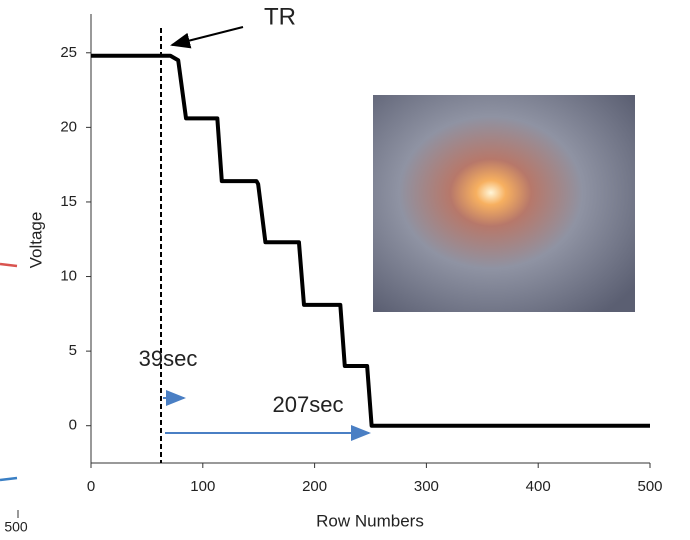 The height and width of the screenshot is (540, 690). What do you see at coordinates (68, 126) in the screenshot?
I see `y-tick-label: 20` at bounding box center [68, 126].